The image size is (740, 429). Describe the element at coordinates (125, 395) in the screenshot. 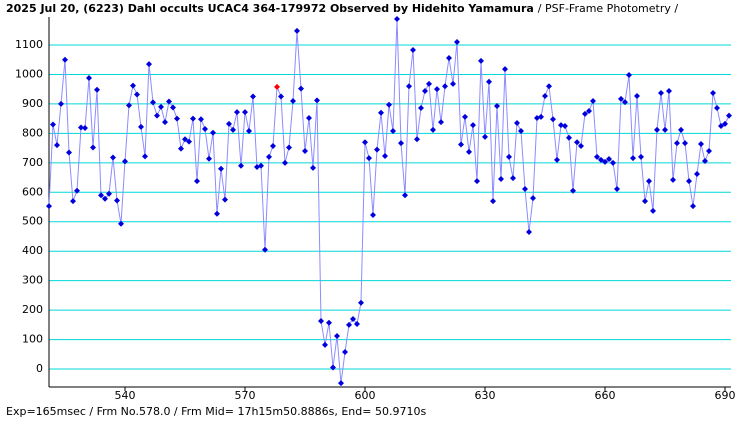

I see `x-tick-label: 540` at that location.